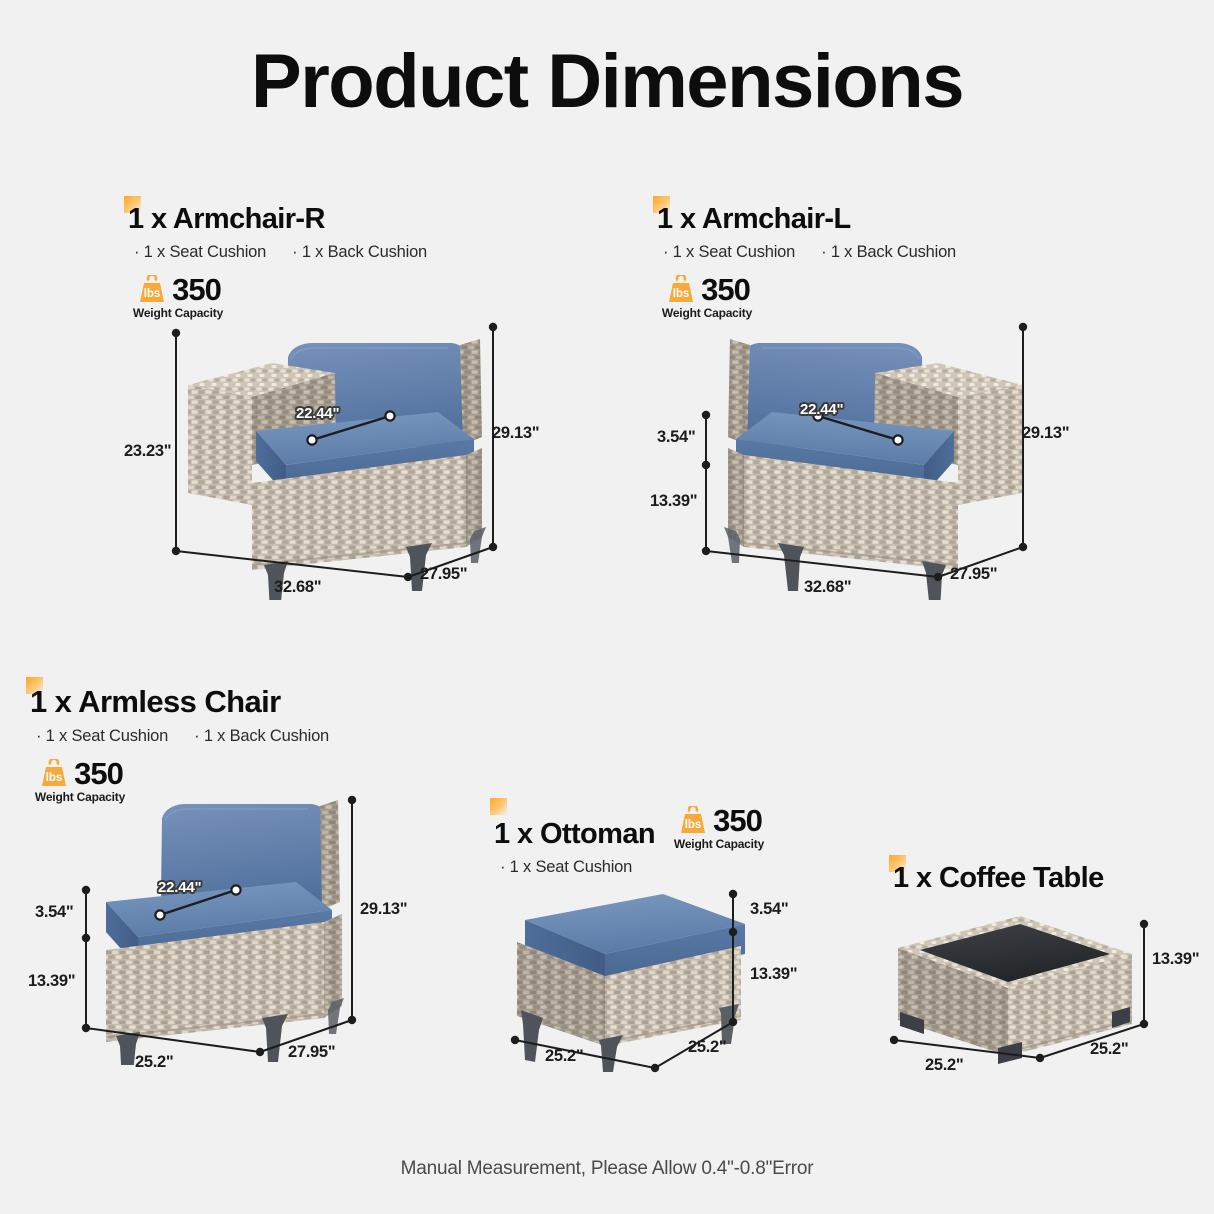 This screenshot has height=1214, width=1214. I want to click on title-row: 1 x Armchair-L, so click(804, 216).